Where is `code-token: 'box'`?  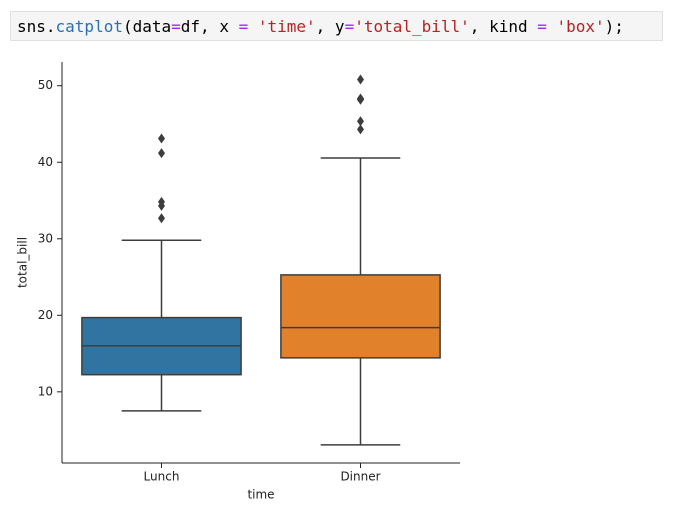 code-token: 'box' is located at coordinates (575, 26).